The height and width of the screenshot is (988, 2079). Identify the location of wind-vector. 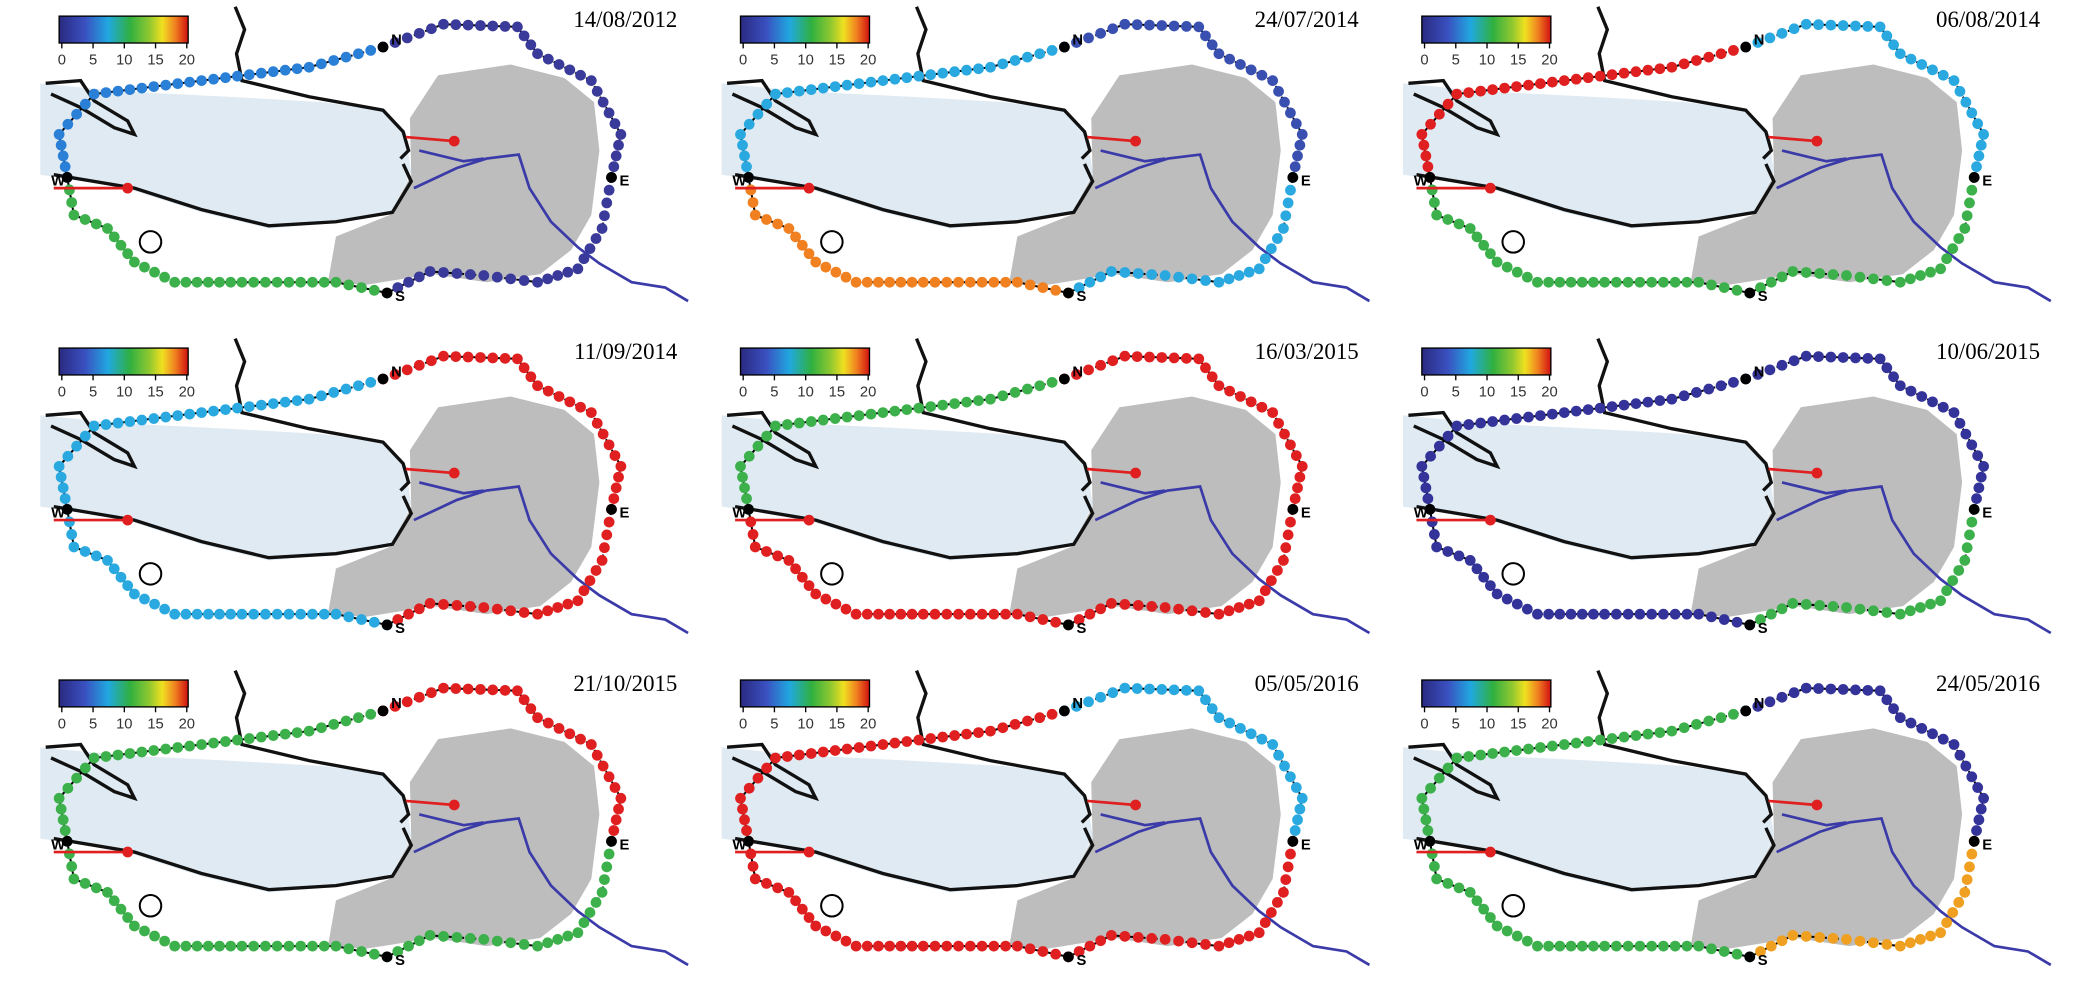
(430, 471).